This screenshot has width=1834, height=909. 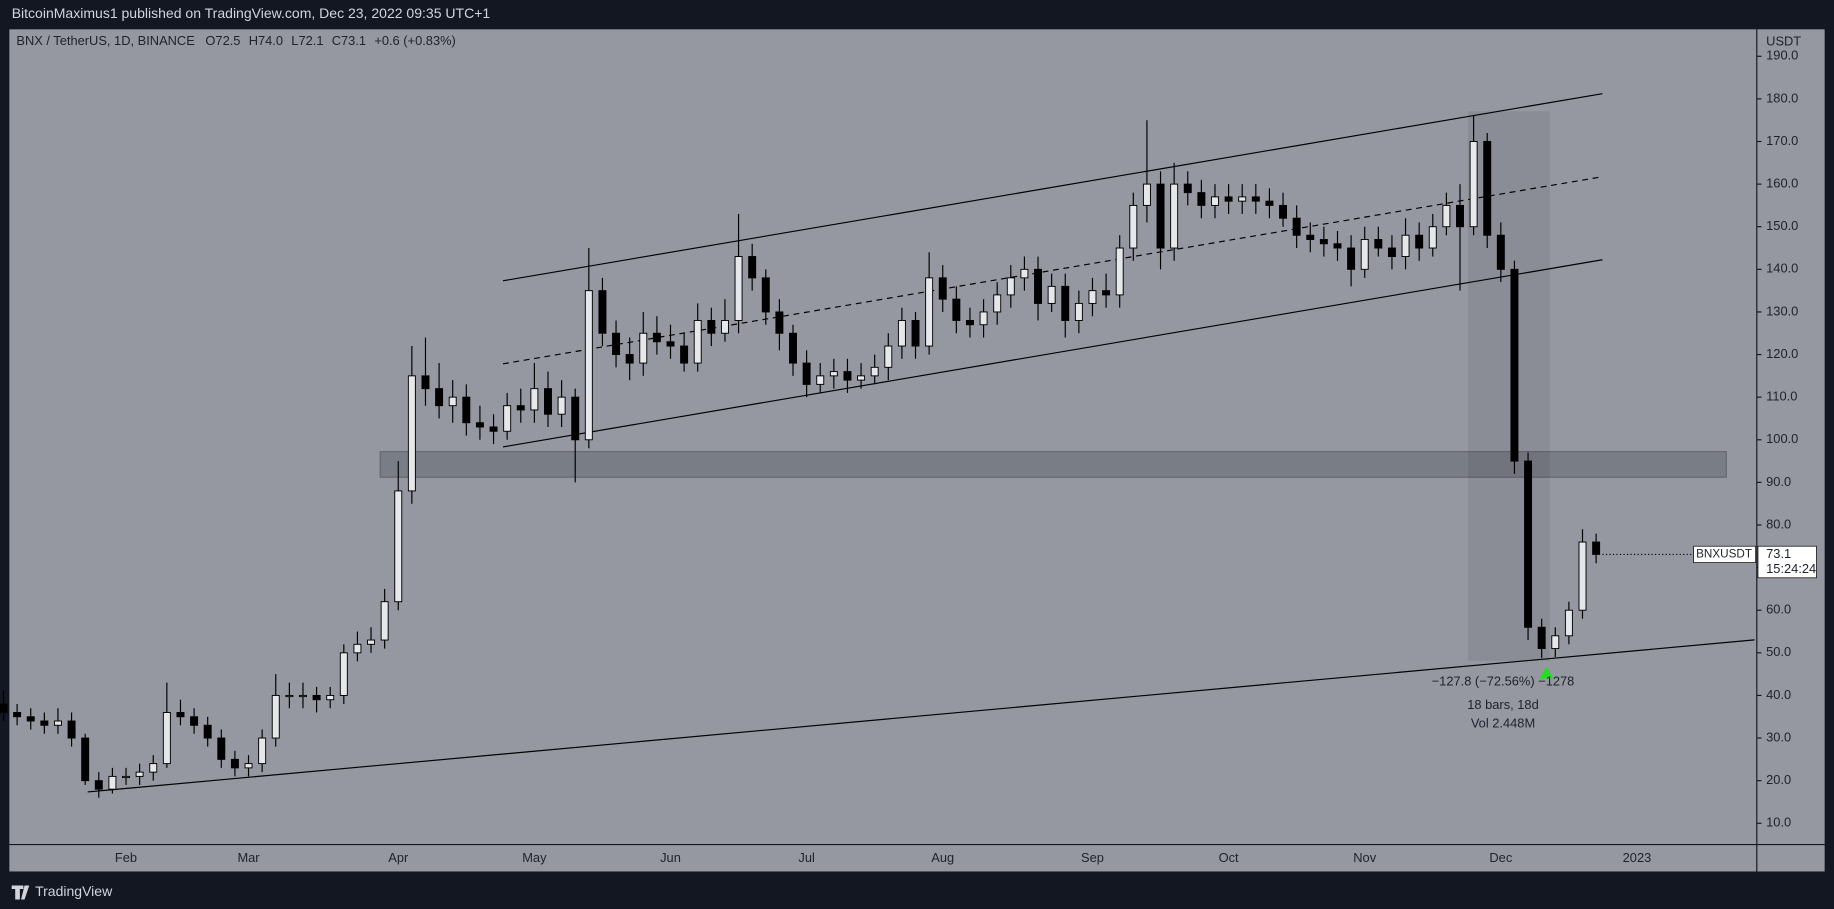 I want to click on y-tick-label: 40.0, so click(x=1778, y=694).